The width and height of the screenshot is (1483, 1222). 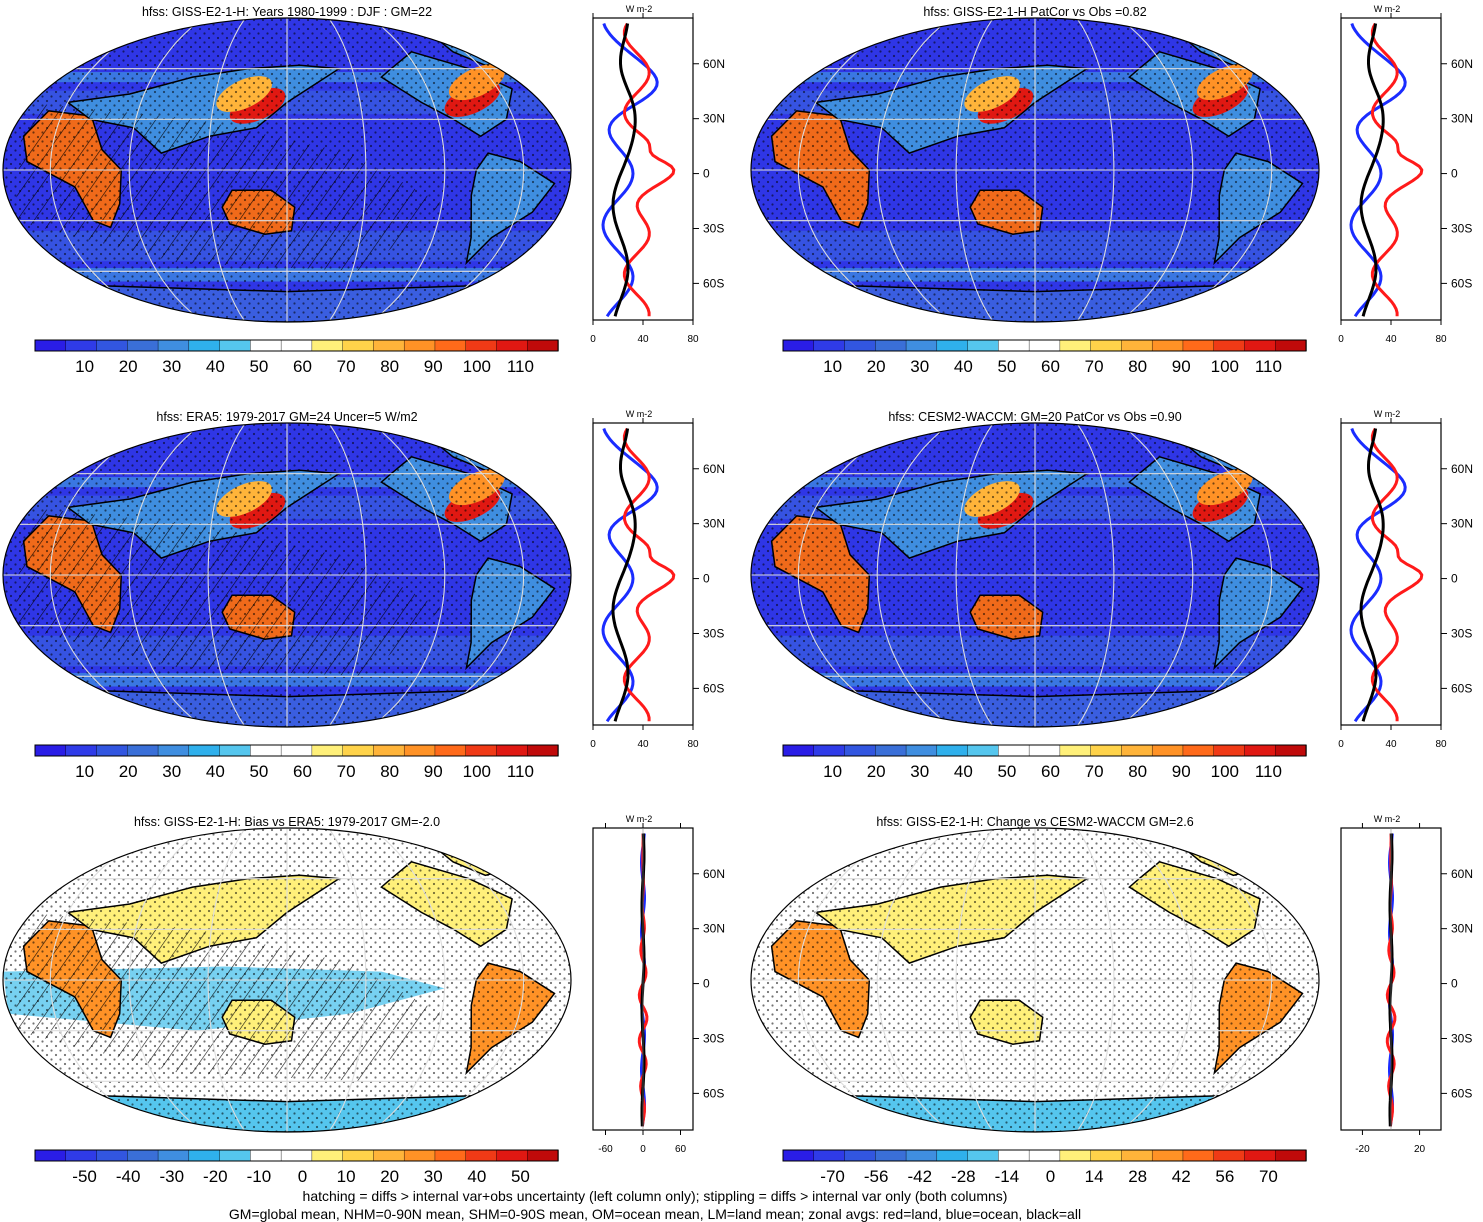 What do you see at coordinates (919, 1176) in the screenshot?
I see `colorbar-label: -42` at bounding box center [919, 1176].